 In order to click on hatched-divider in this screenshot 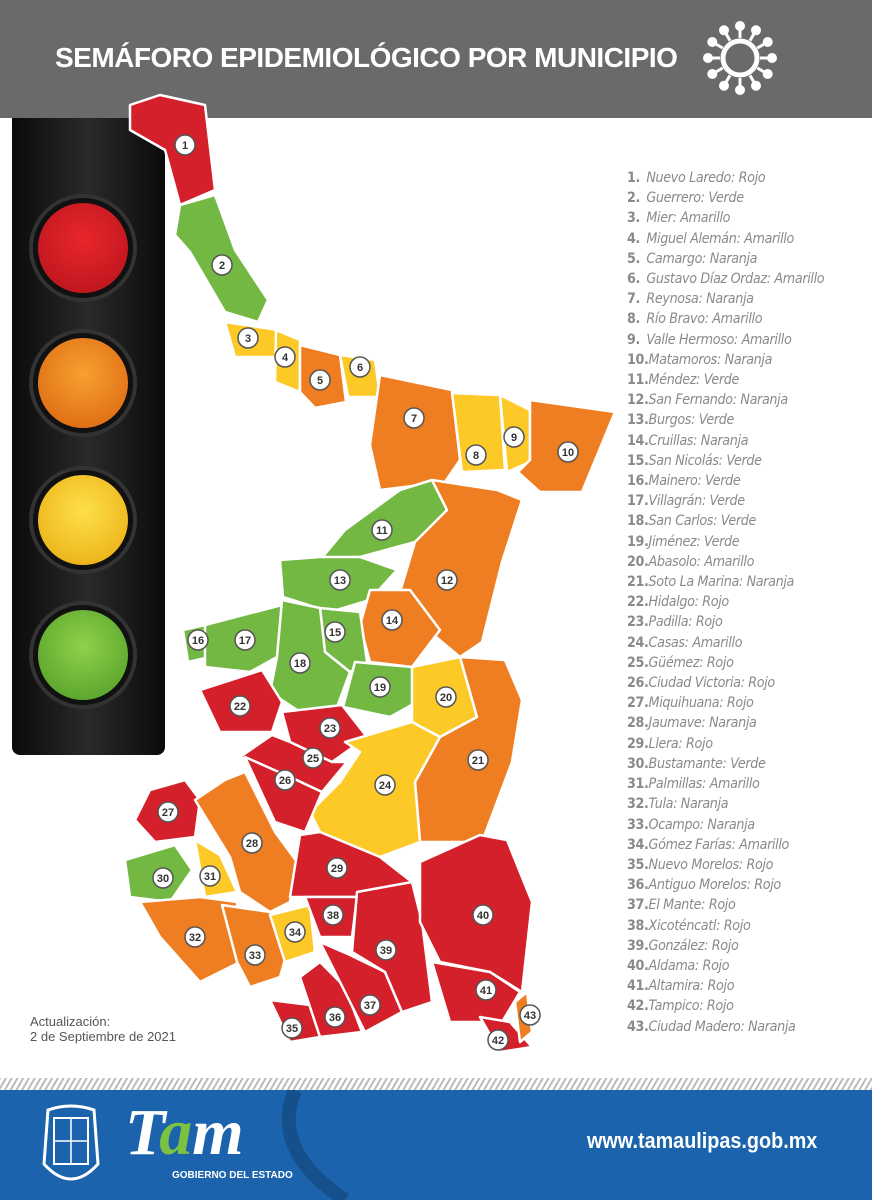, I will do `click(436, 1084)`.